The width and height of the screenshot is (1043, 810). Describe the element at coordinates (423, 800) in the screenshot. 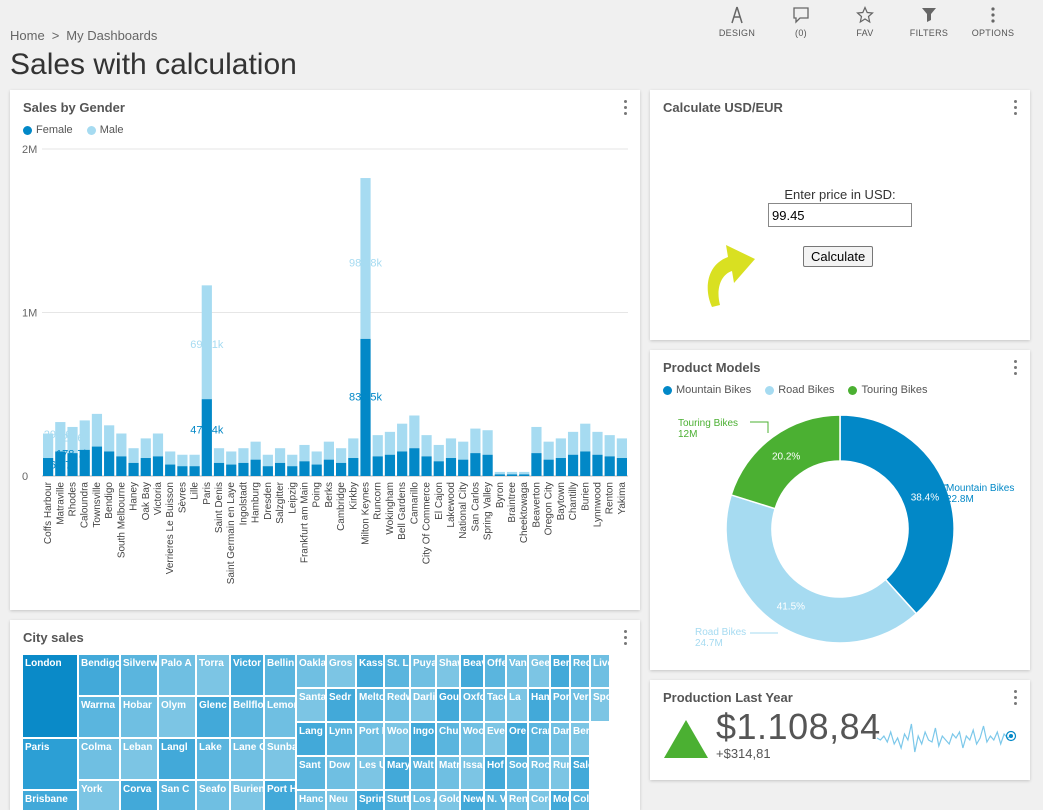

I see `treemap-cell: Los A` at that location.